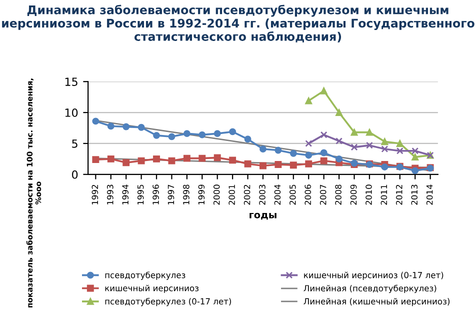 This screenshot has width=476, height=320. What do you see at coordinates (377, 302) in the screenshot?
I see `legend-label: Линейная (кишечный иерсиниоз)` at bounding box center [377, 302].